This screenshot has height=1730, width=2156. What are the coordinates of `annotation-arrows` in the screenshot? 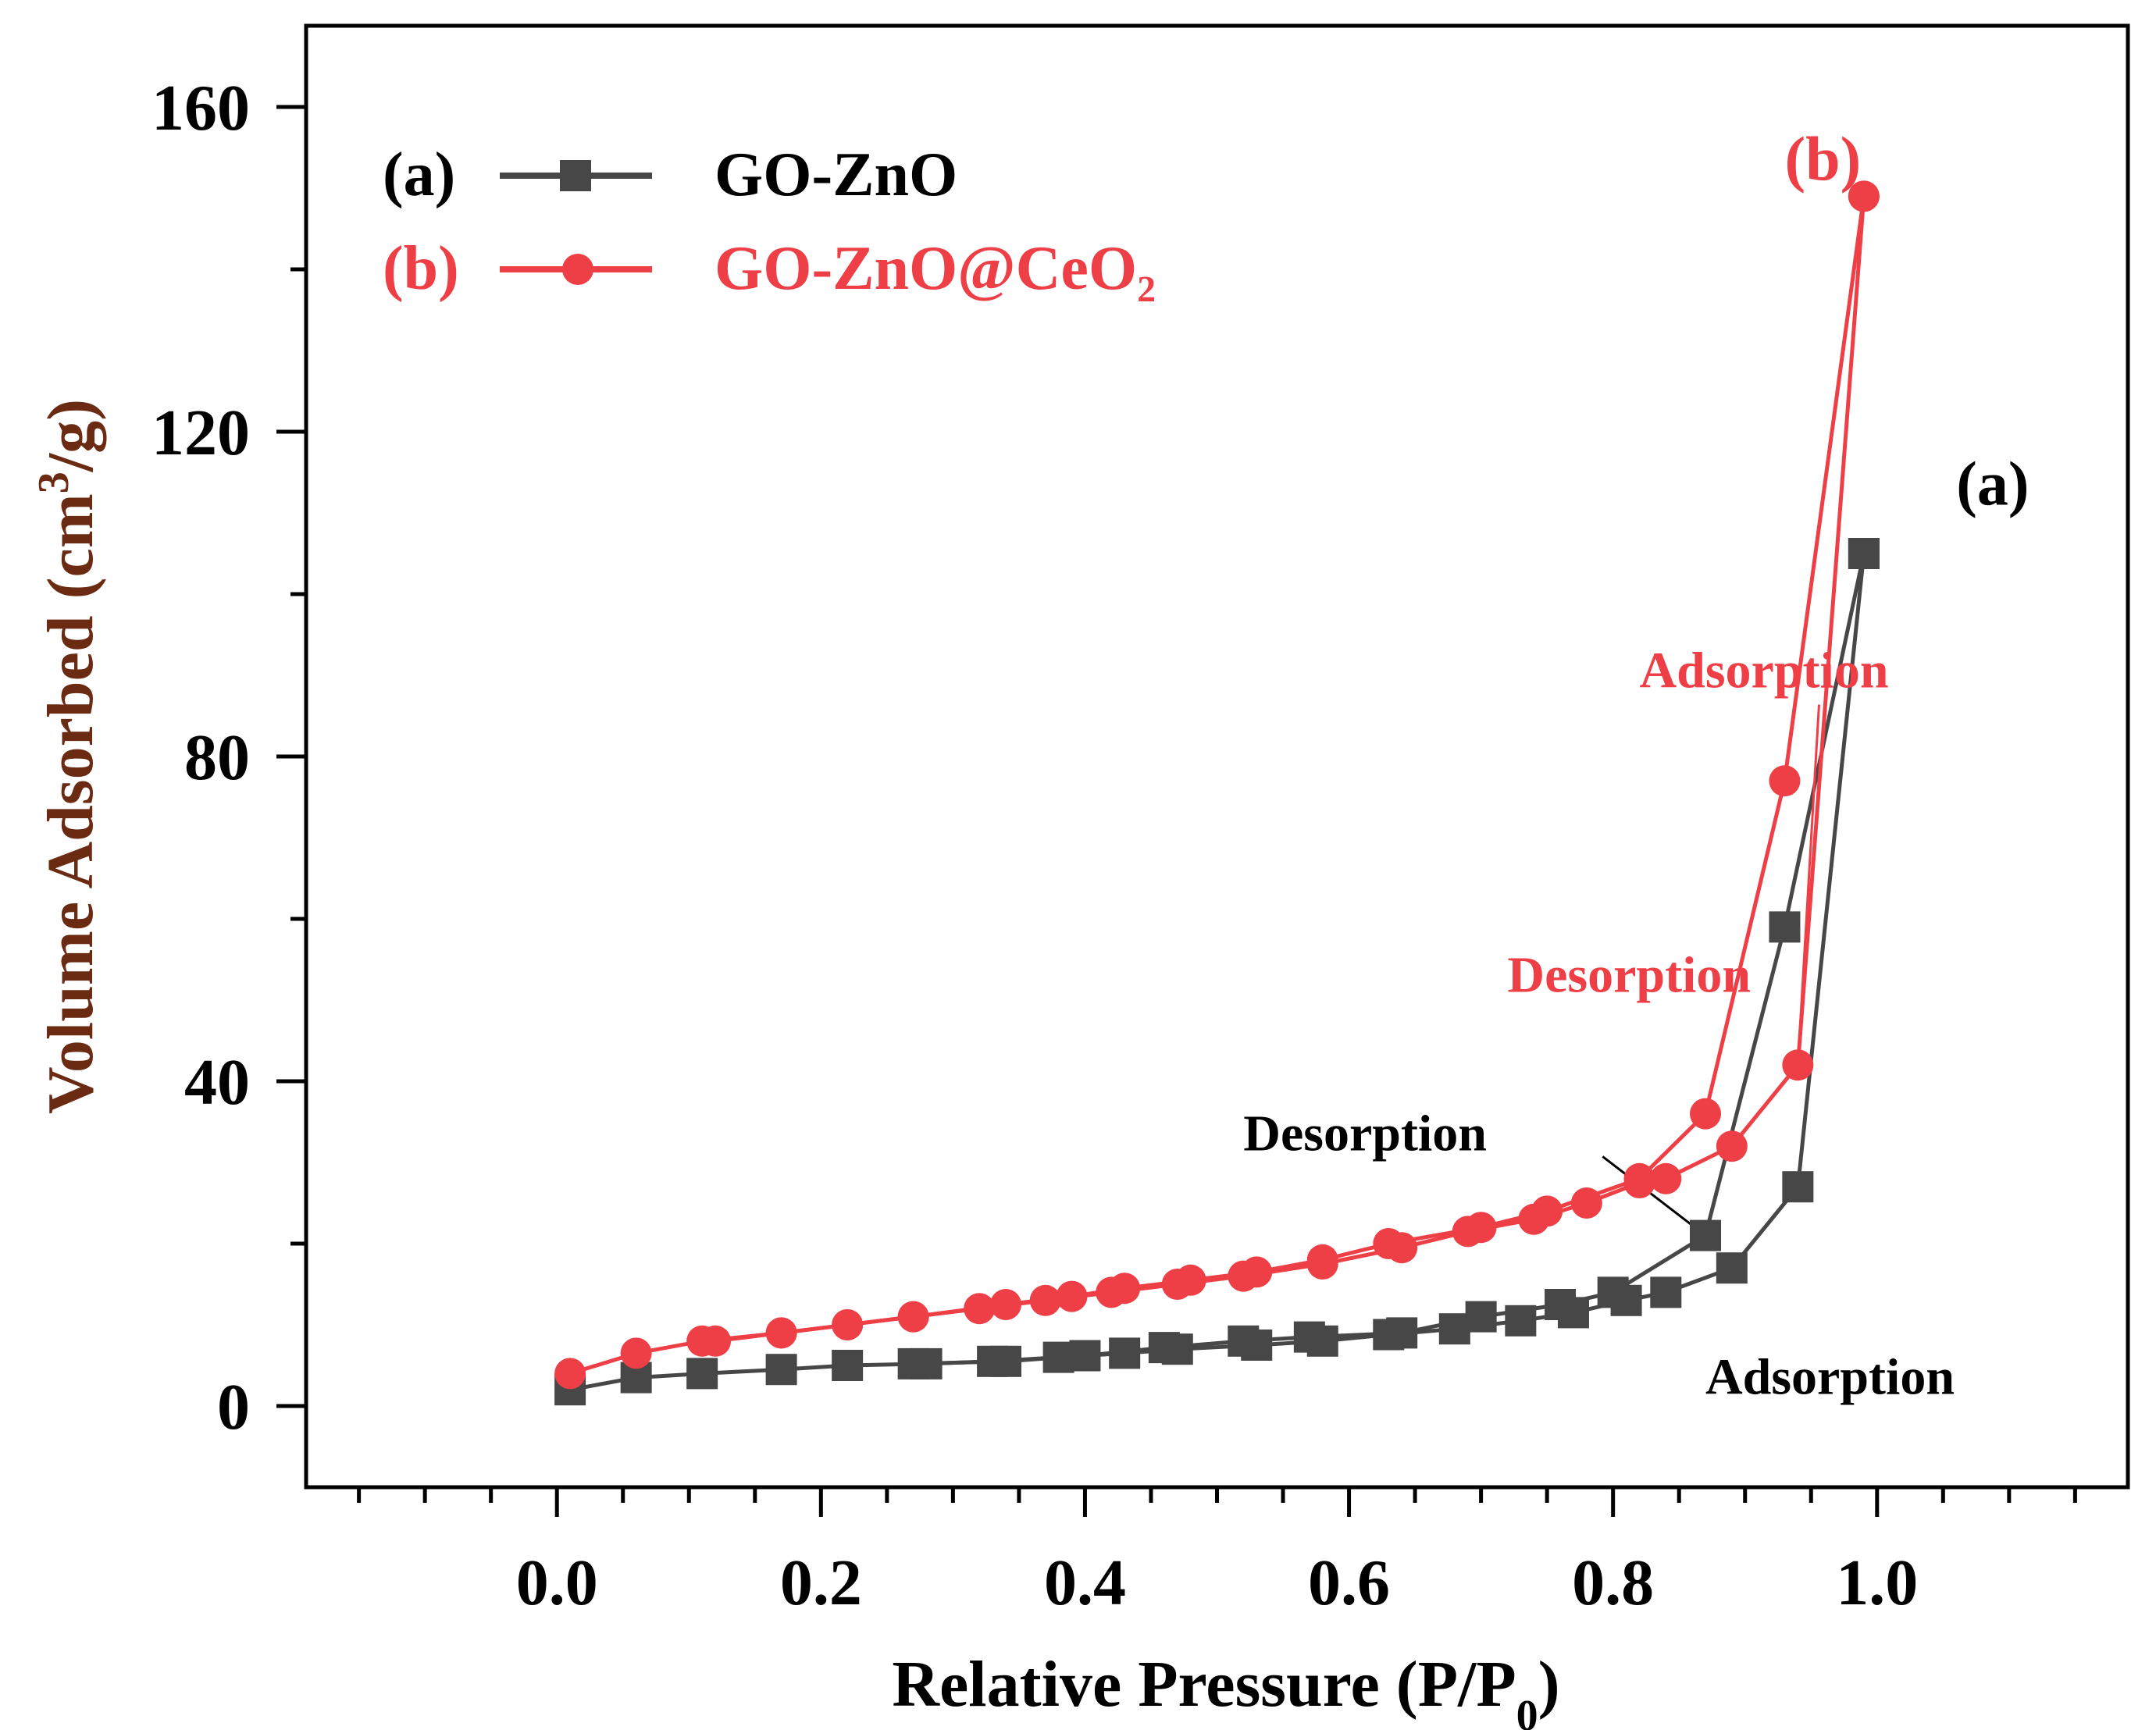 It's located at (1711, 970).